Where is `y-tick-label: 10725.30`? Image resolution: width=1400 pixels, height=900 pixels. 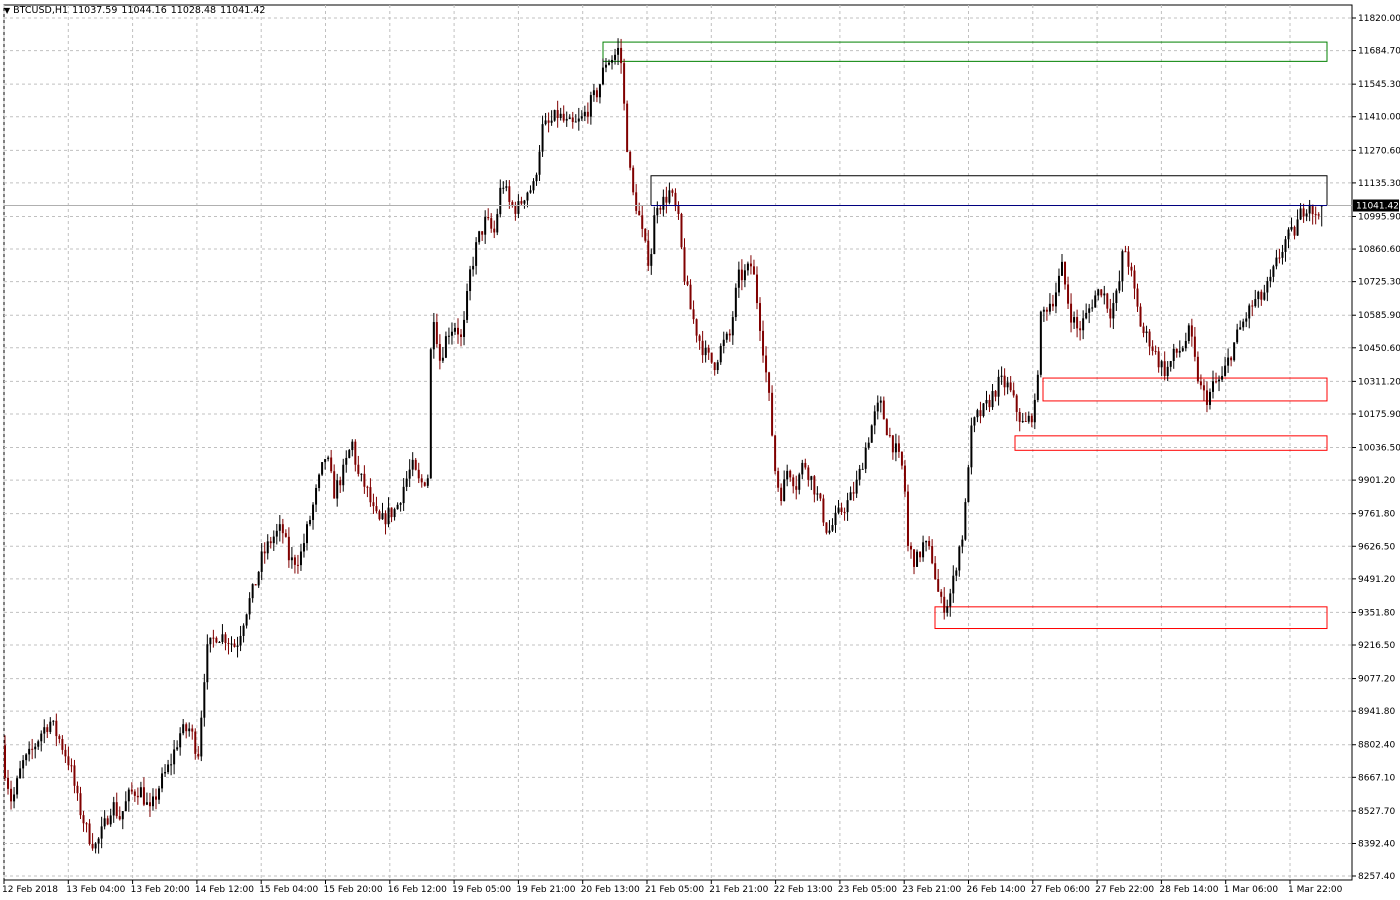 y-tick-label: 10725.30 is located at coordinates (1379, 283).